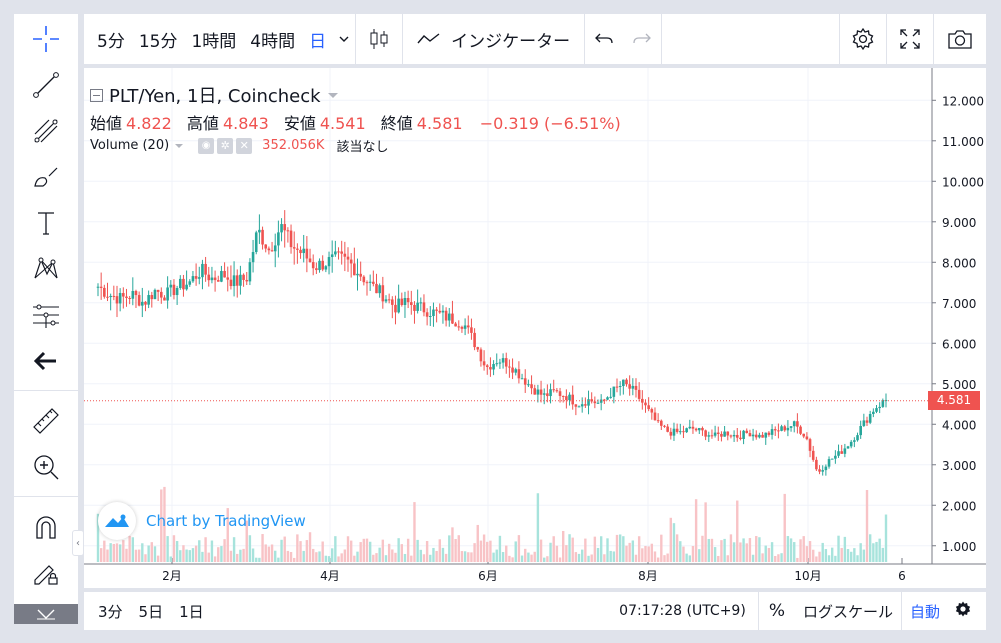 The height and width of the screenshot is (643, 1001). I want to click on interval-group: 5分 15分 1時間 4時間日, so click(208, 39).